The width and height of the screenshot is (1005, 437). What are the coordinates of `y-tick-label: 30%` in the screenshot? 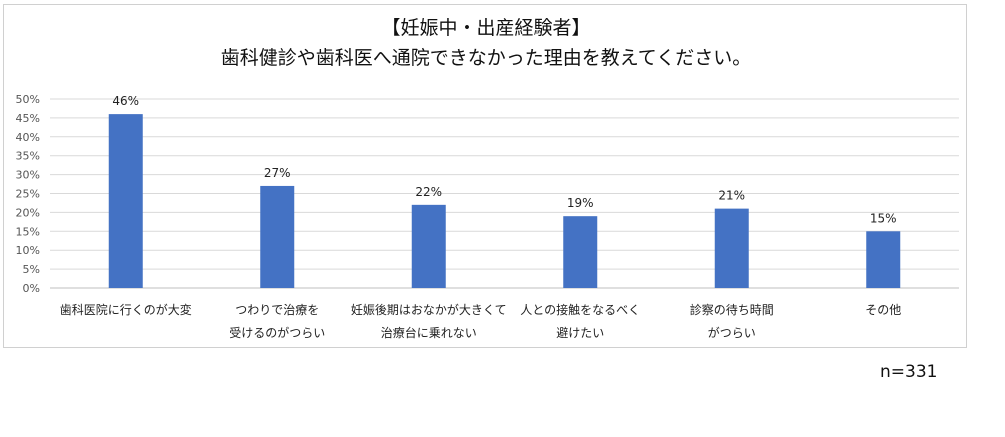 It's located at (28, 175).